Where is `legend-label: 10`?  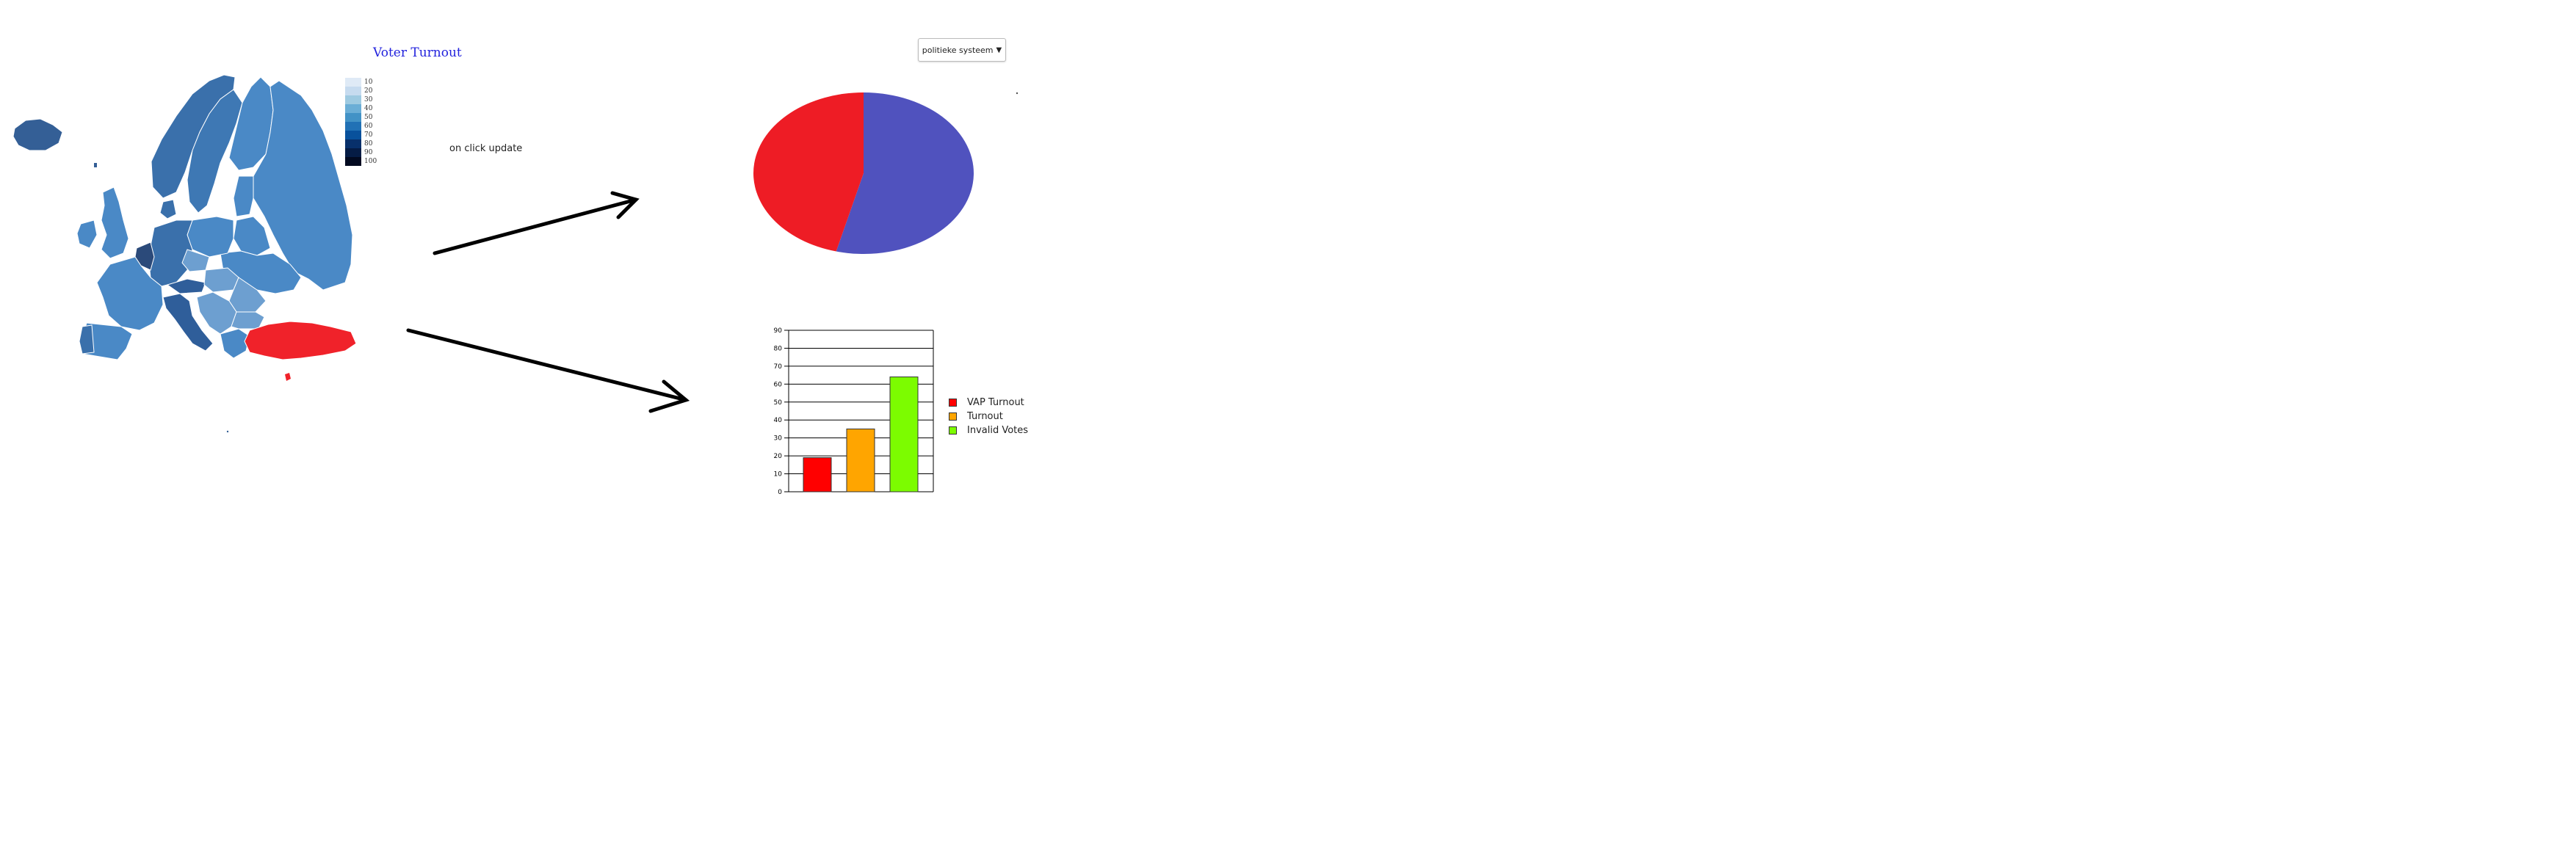
legend-label: 10 is located at coordinates (368, 82).